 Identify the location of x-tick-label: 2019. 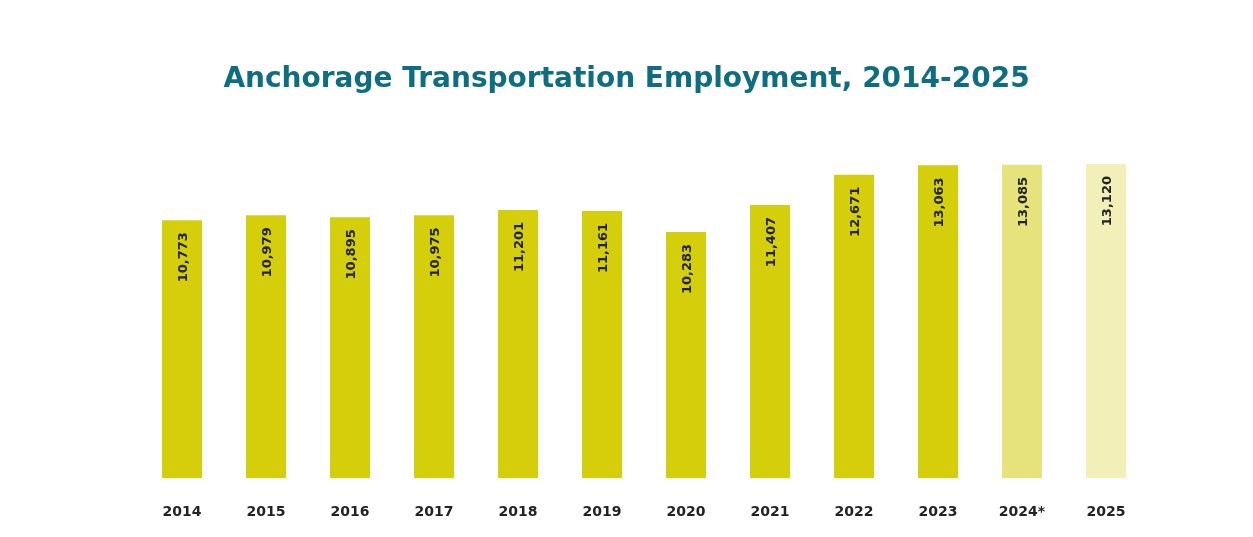
(602, 511).